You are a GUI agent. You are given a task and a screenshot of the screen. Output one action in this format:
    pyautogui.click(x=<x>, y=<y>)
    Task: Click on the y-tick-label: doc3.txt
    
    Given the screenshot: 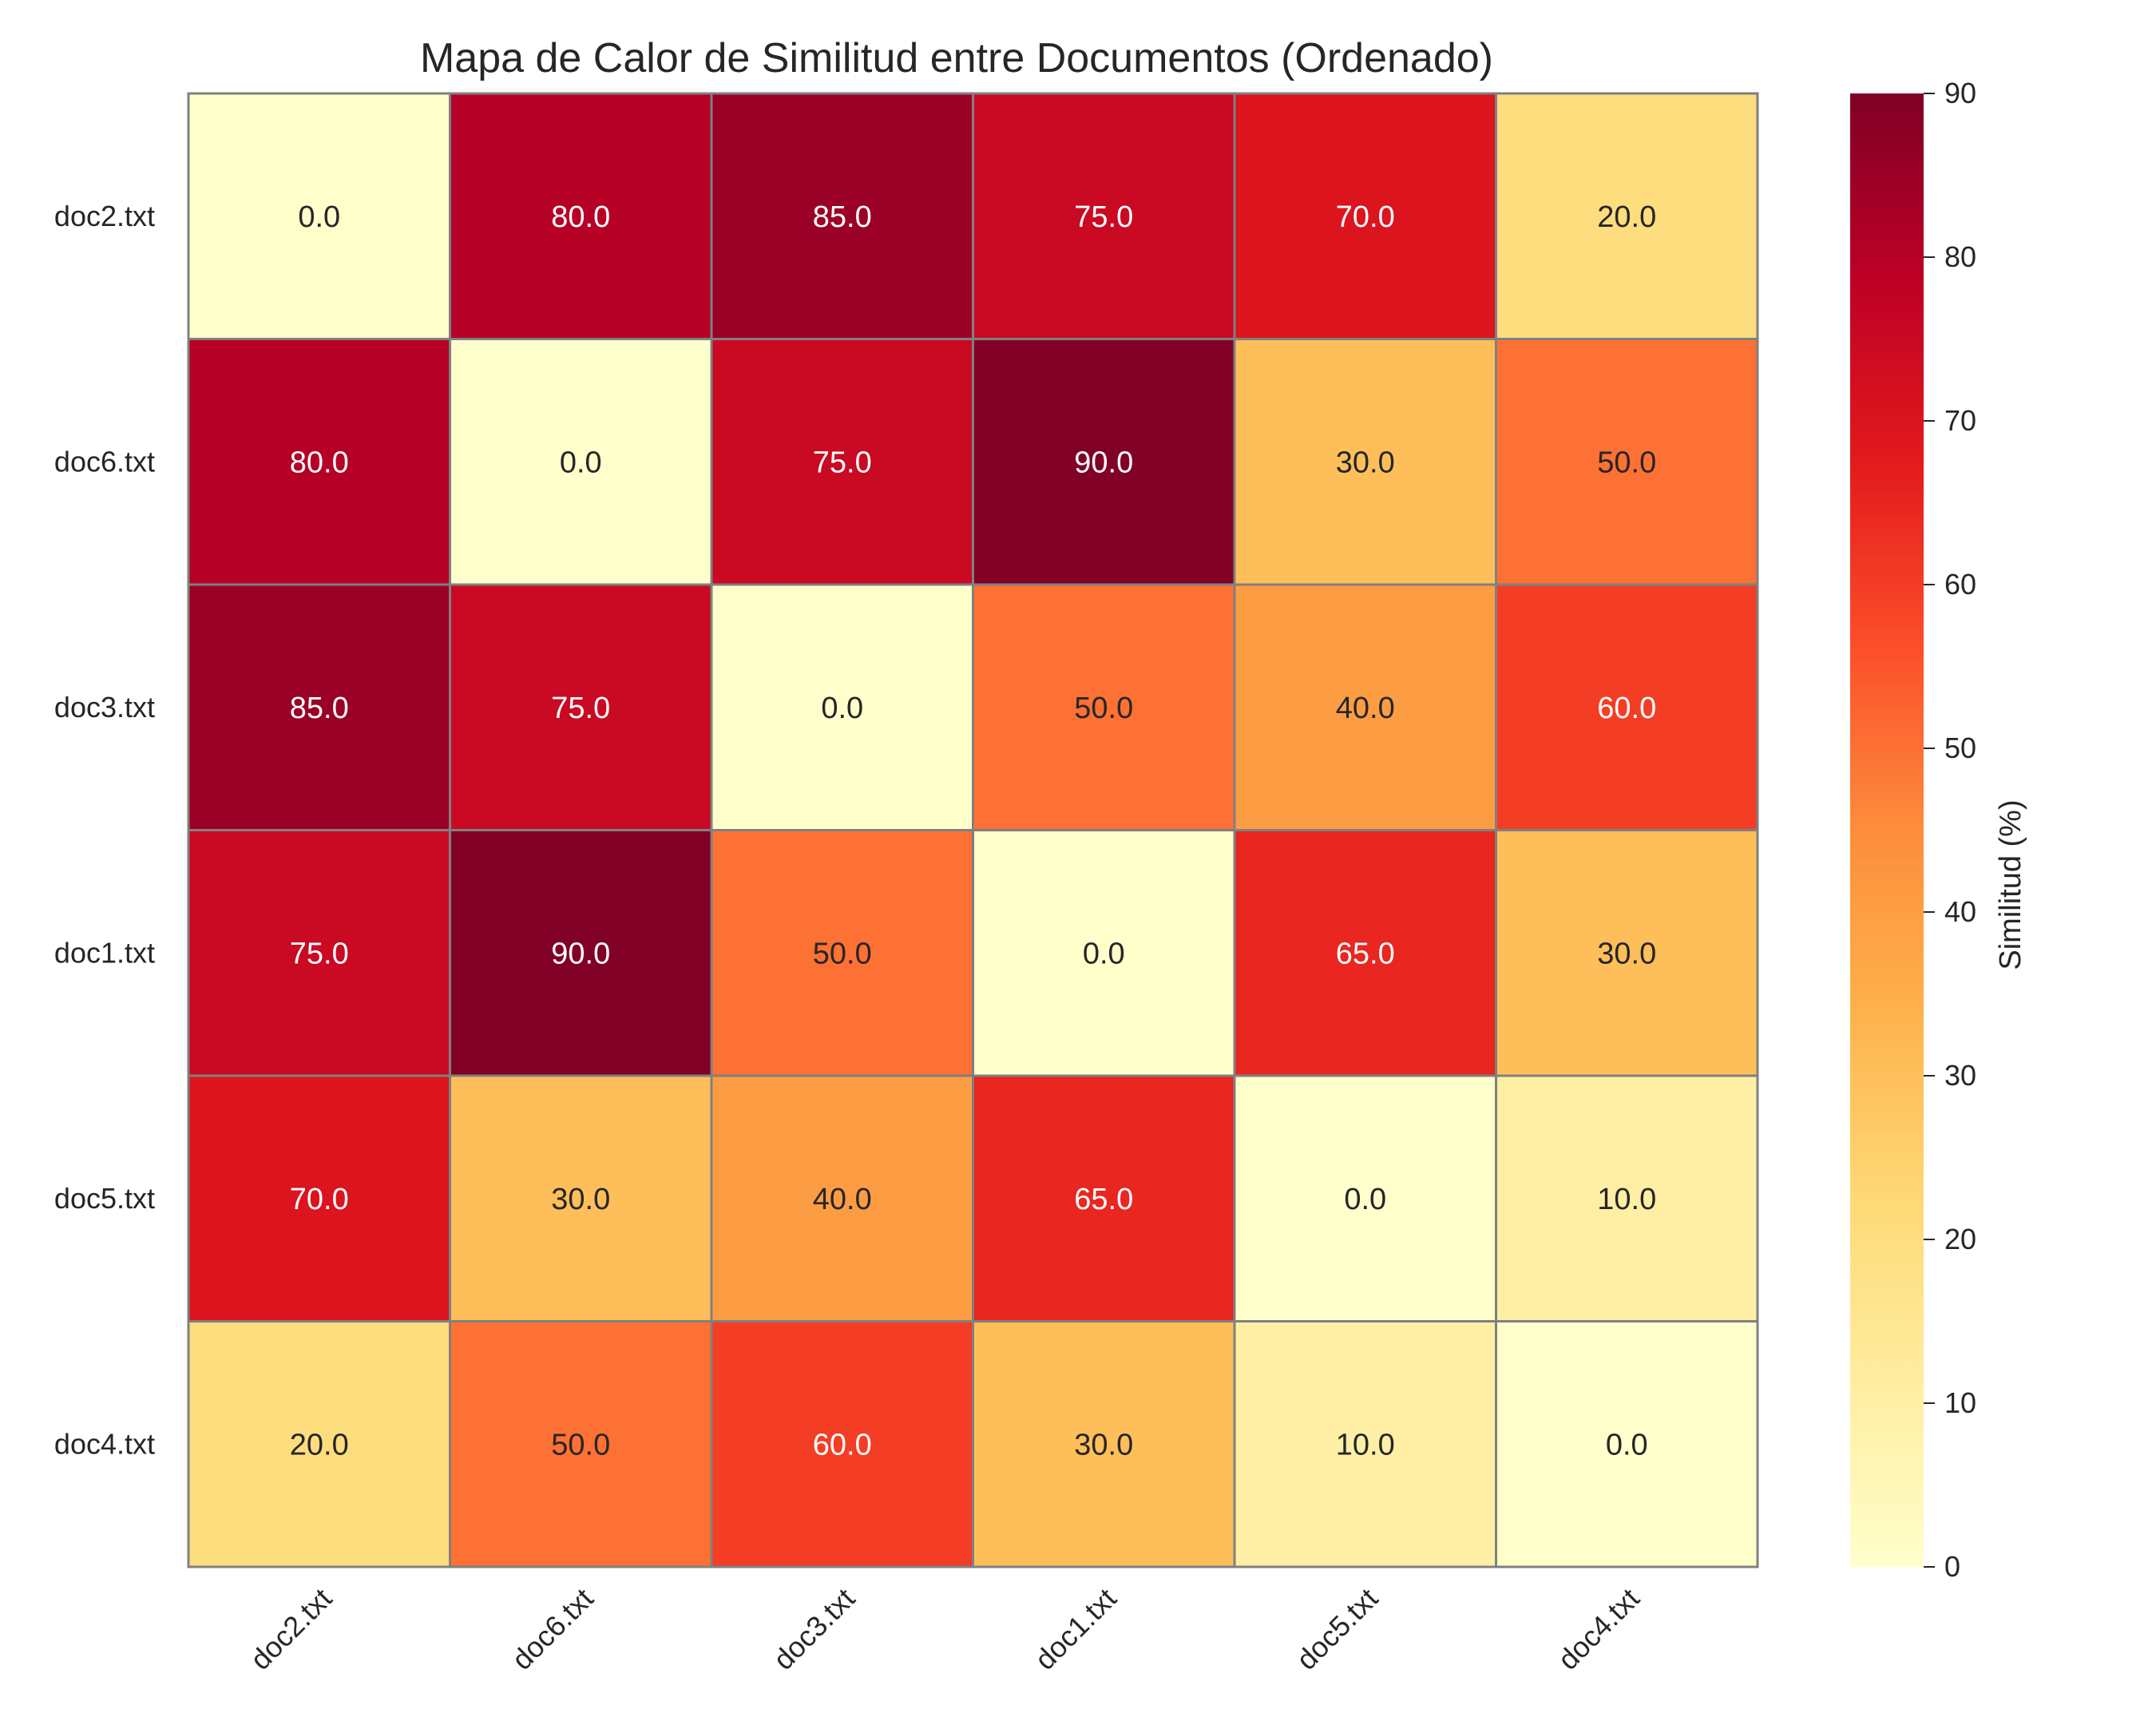 What is the action you would take?
    pyautogui.click(x=104, y=708)
    